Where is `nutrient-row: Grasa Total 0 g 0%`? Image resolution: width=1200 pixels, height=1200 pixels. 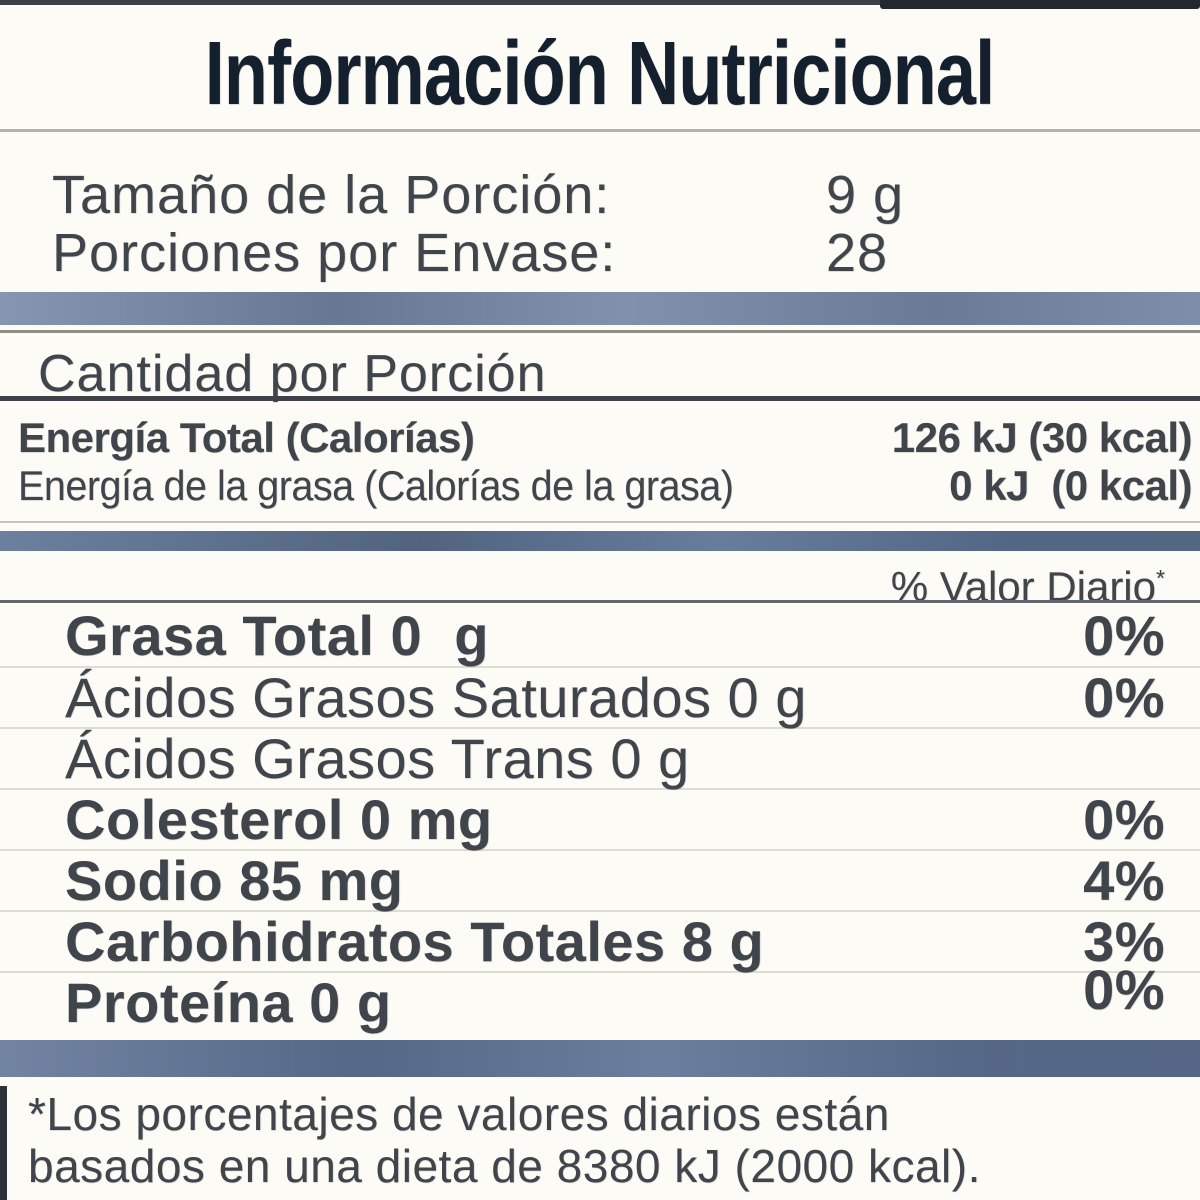
nutrient-row: Grasa Total 0 g 0% is located at coordinates (600, 635).